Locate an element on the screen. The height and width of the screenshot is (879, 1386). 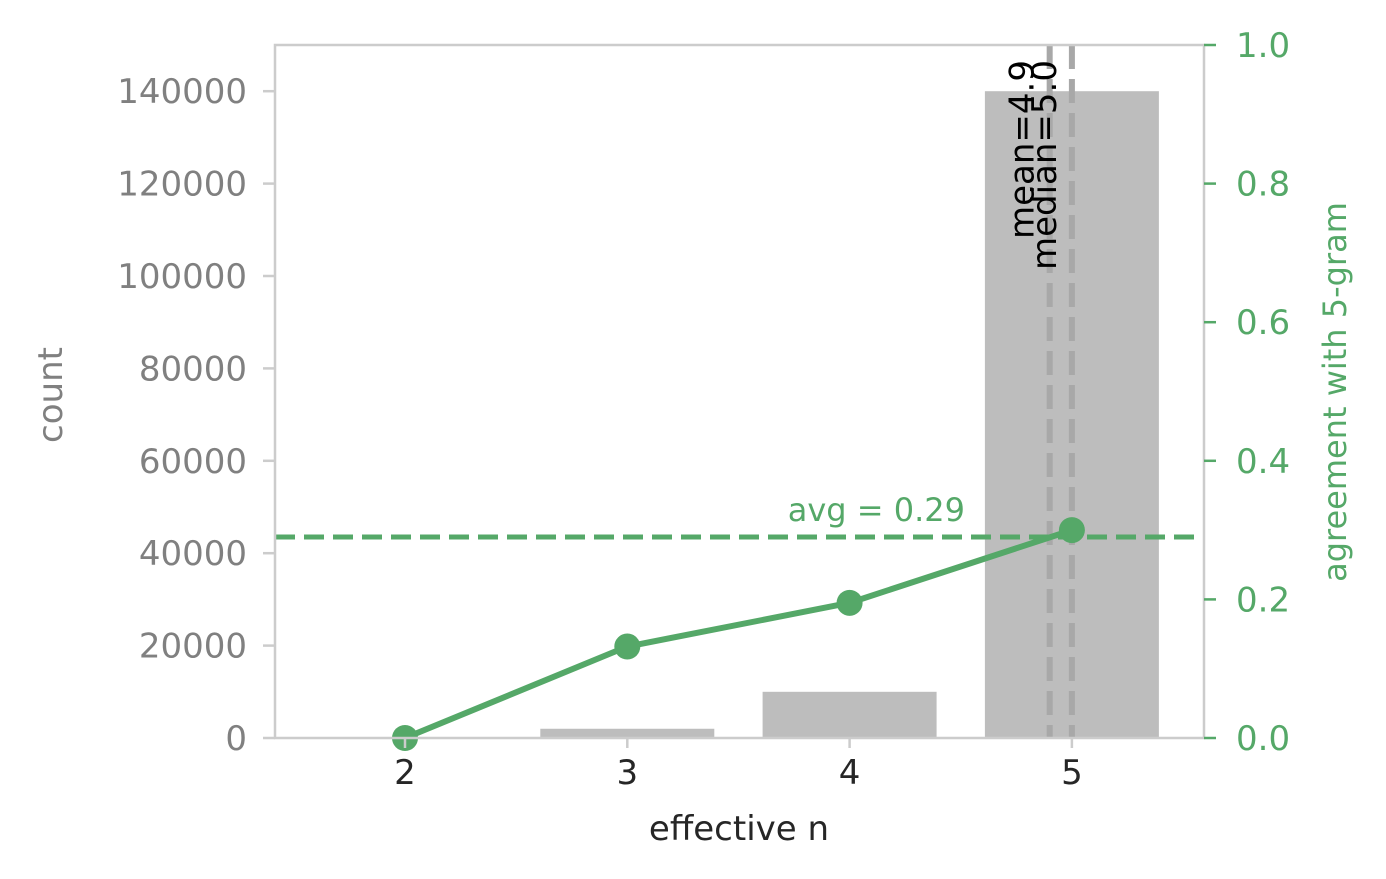
x-axis-ticks: 2 3 4 5 is located at coordinates (738, 765).